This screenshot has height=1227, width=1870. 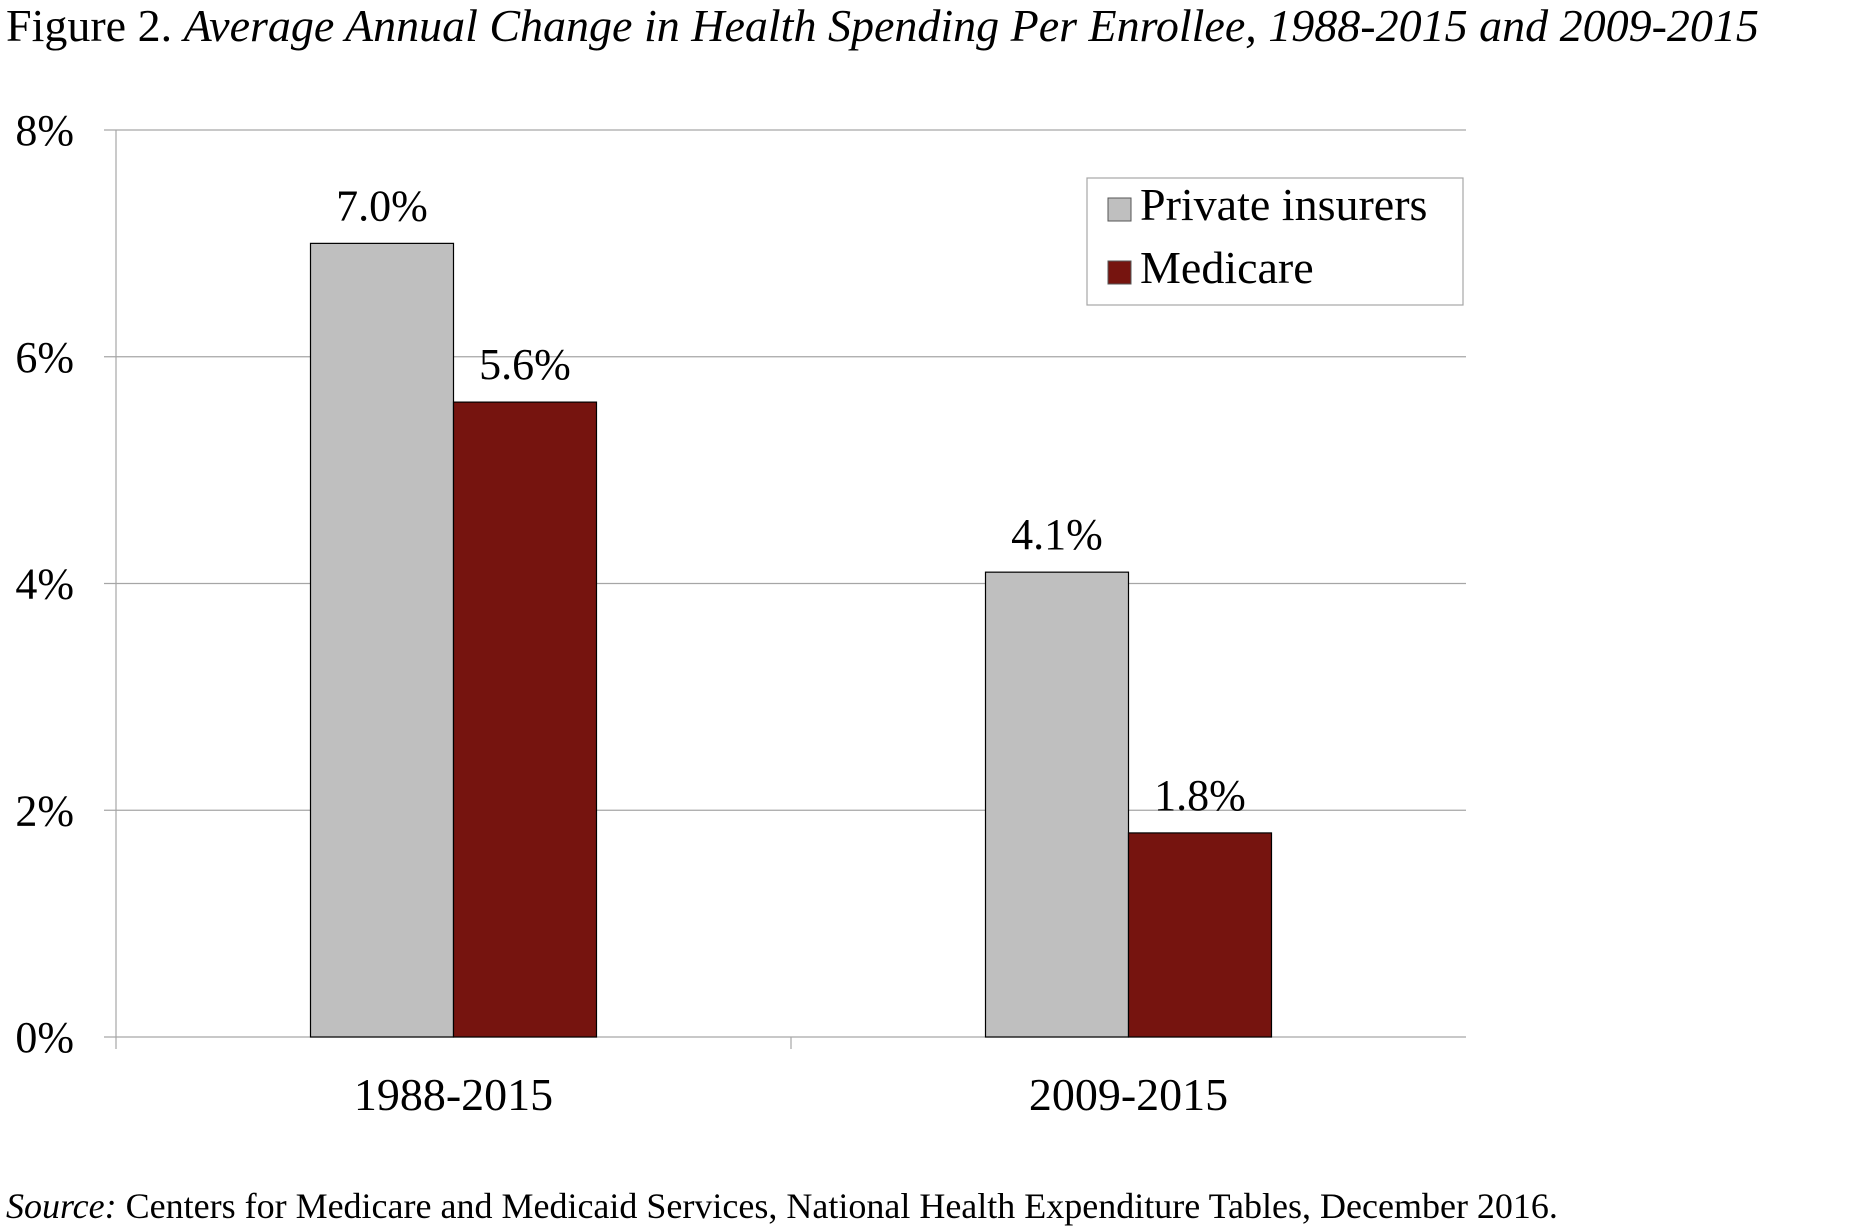 What do you see at coordinates (1200, 795) in the screenshot?
I see `data-label: 1.8%` at bounding box center [1200, 795].